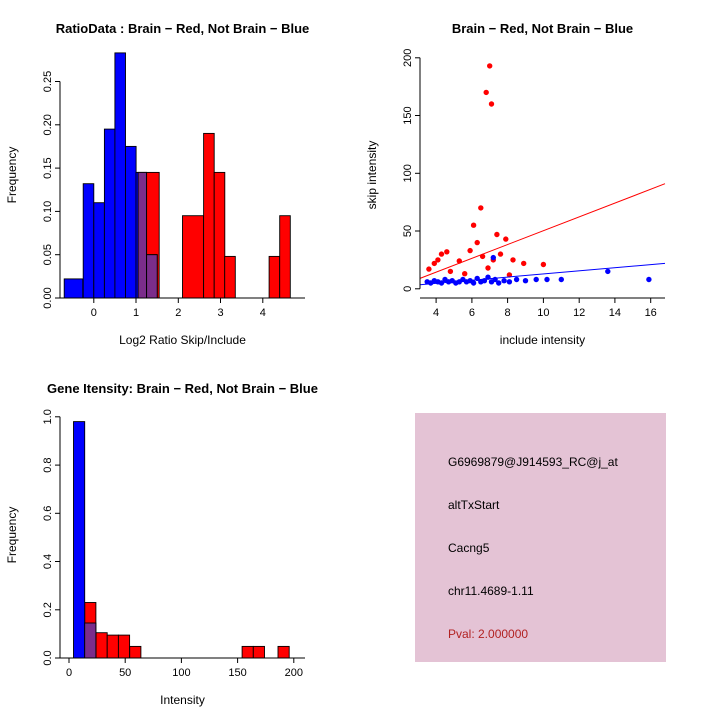 The height and width of the screenshot is (720, 720). I want to click on location-text: chr11.4689-1.11, so click(491, 591).